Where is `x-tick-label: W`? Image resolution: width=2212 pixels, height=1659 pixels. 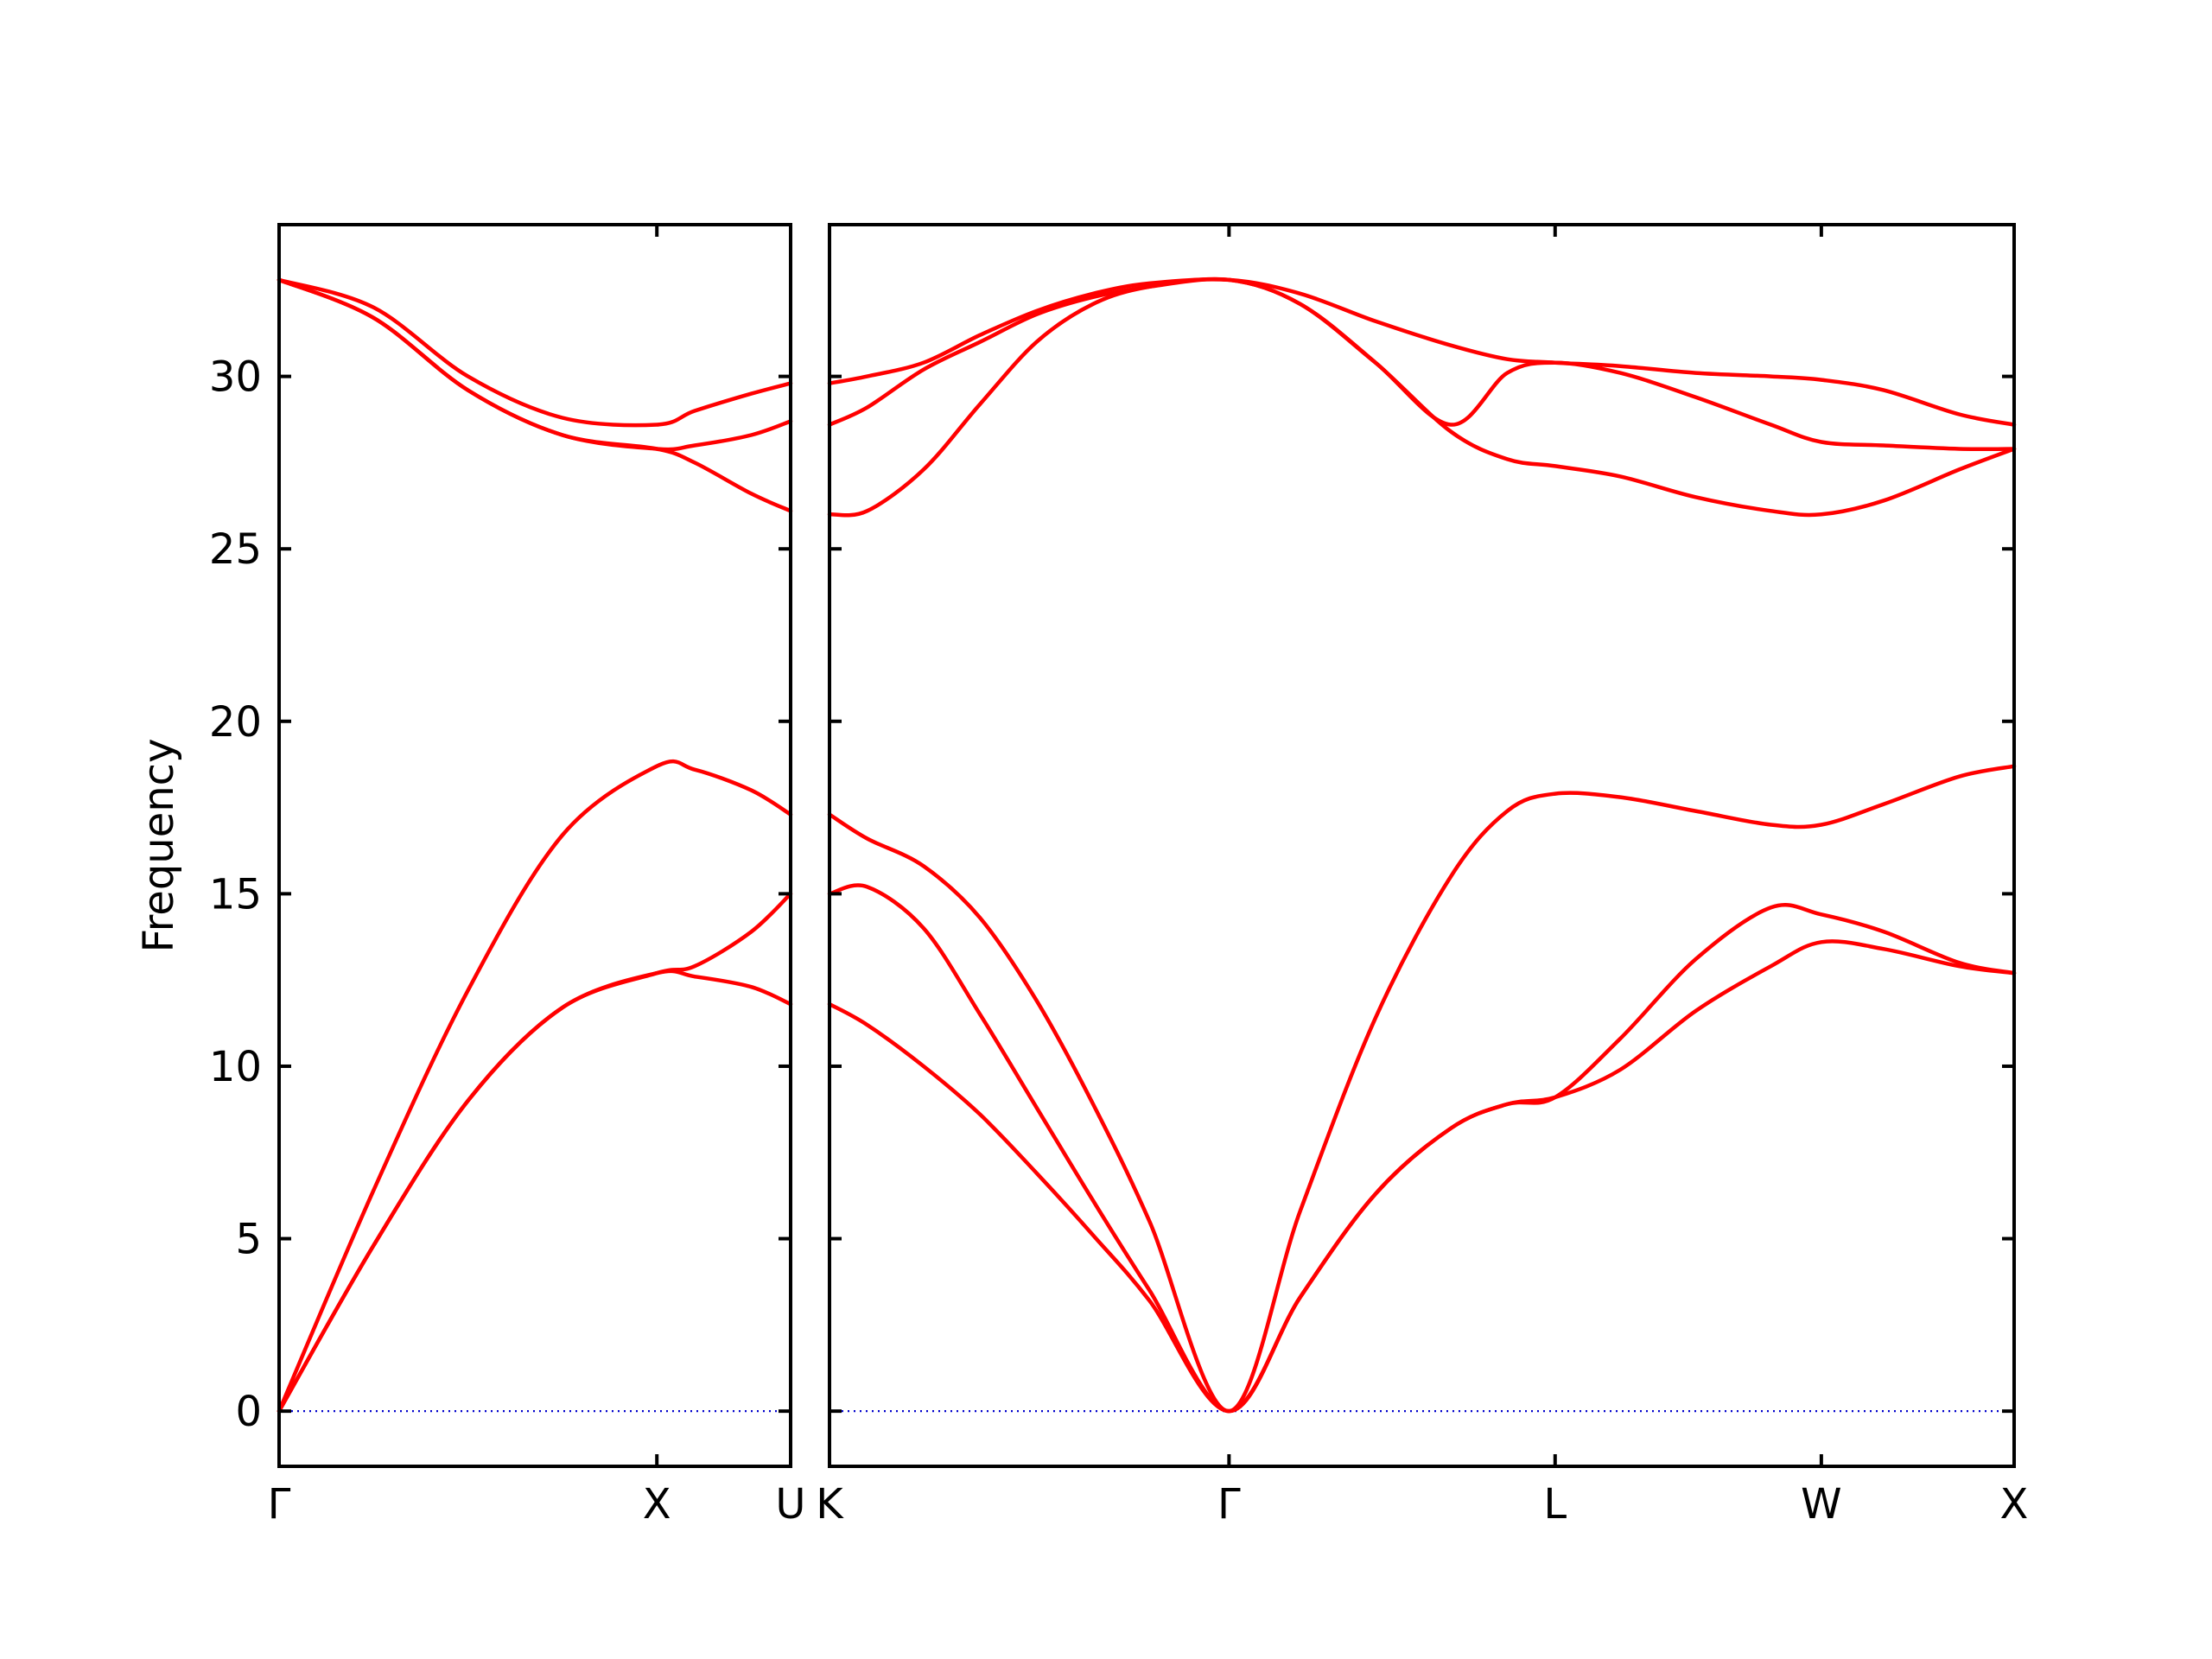 x-tick-label: W is located at coordinates (1821, 1504).